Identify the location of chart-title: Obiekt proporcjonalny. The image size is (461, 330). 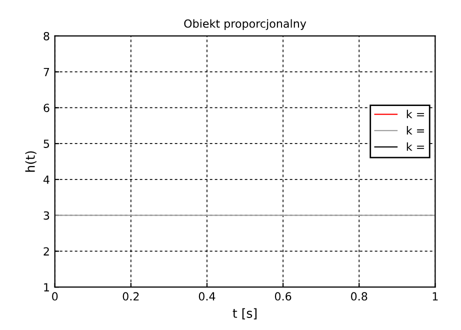
(245, 24).